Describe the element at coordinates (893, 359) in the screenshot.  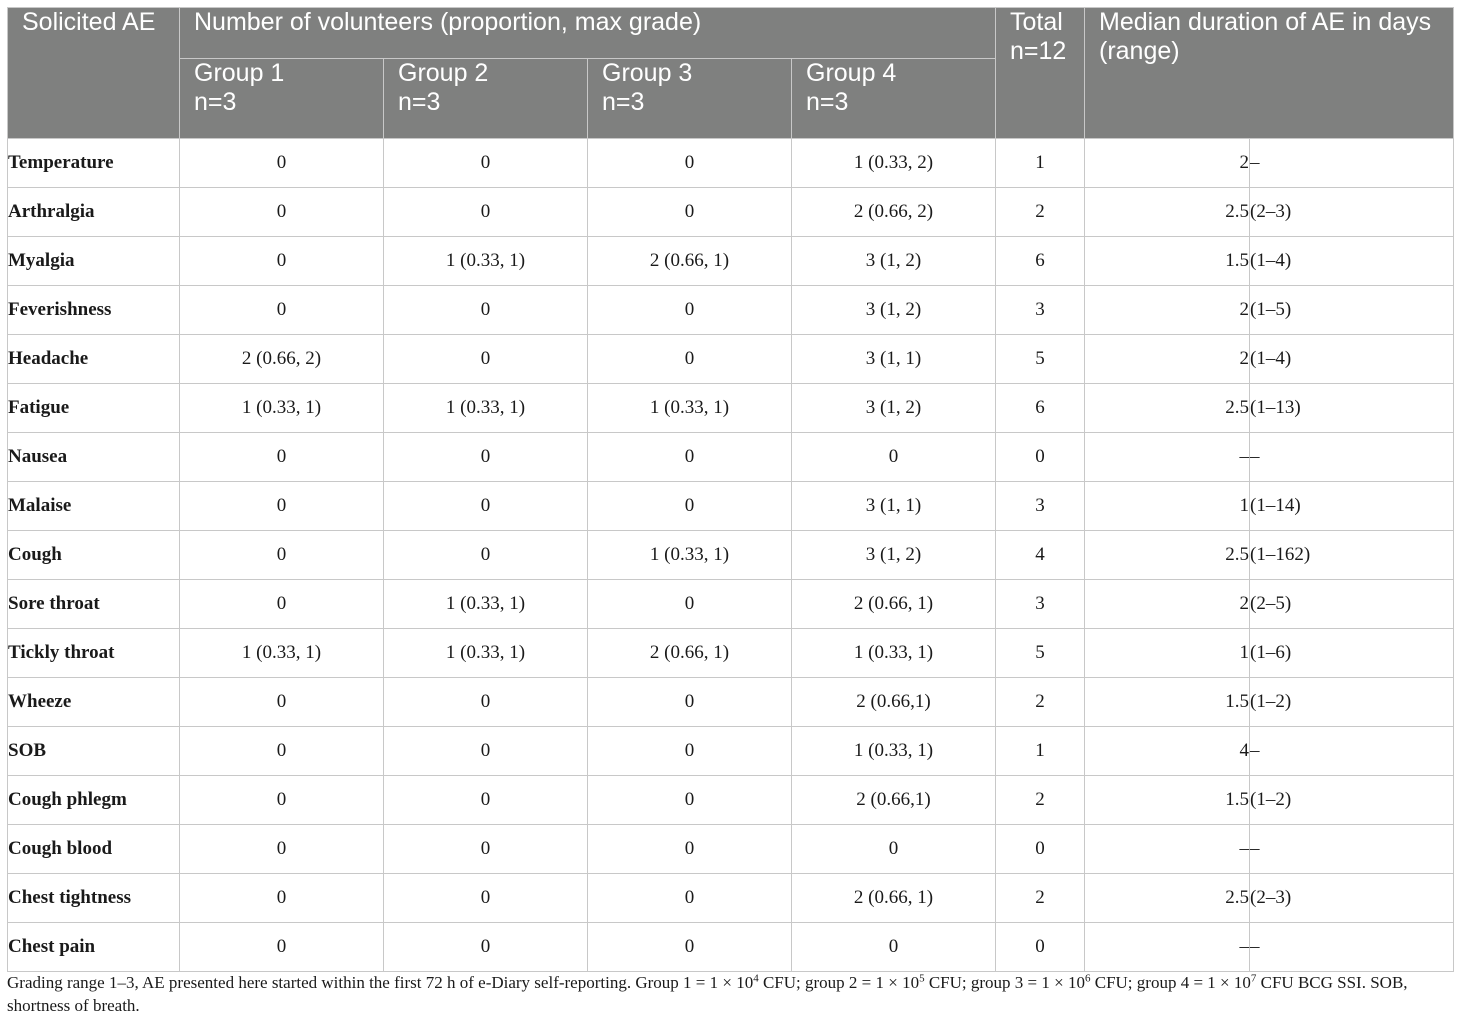
I see `group-4-value: 3 (1, 1)` at that location.